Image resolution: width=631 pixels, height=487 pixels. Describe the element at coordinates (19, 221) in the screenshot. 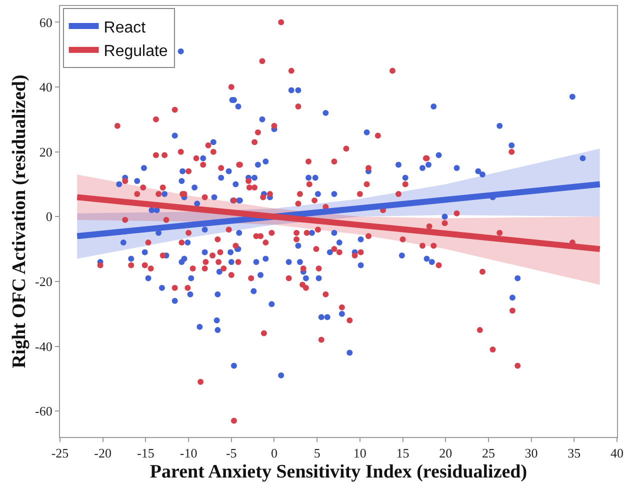

I see `y-axis-title: Right OFC Activation (residualized)` at that location.